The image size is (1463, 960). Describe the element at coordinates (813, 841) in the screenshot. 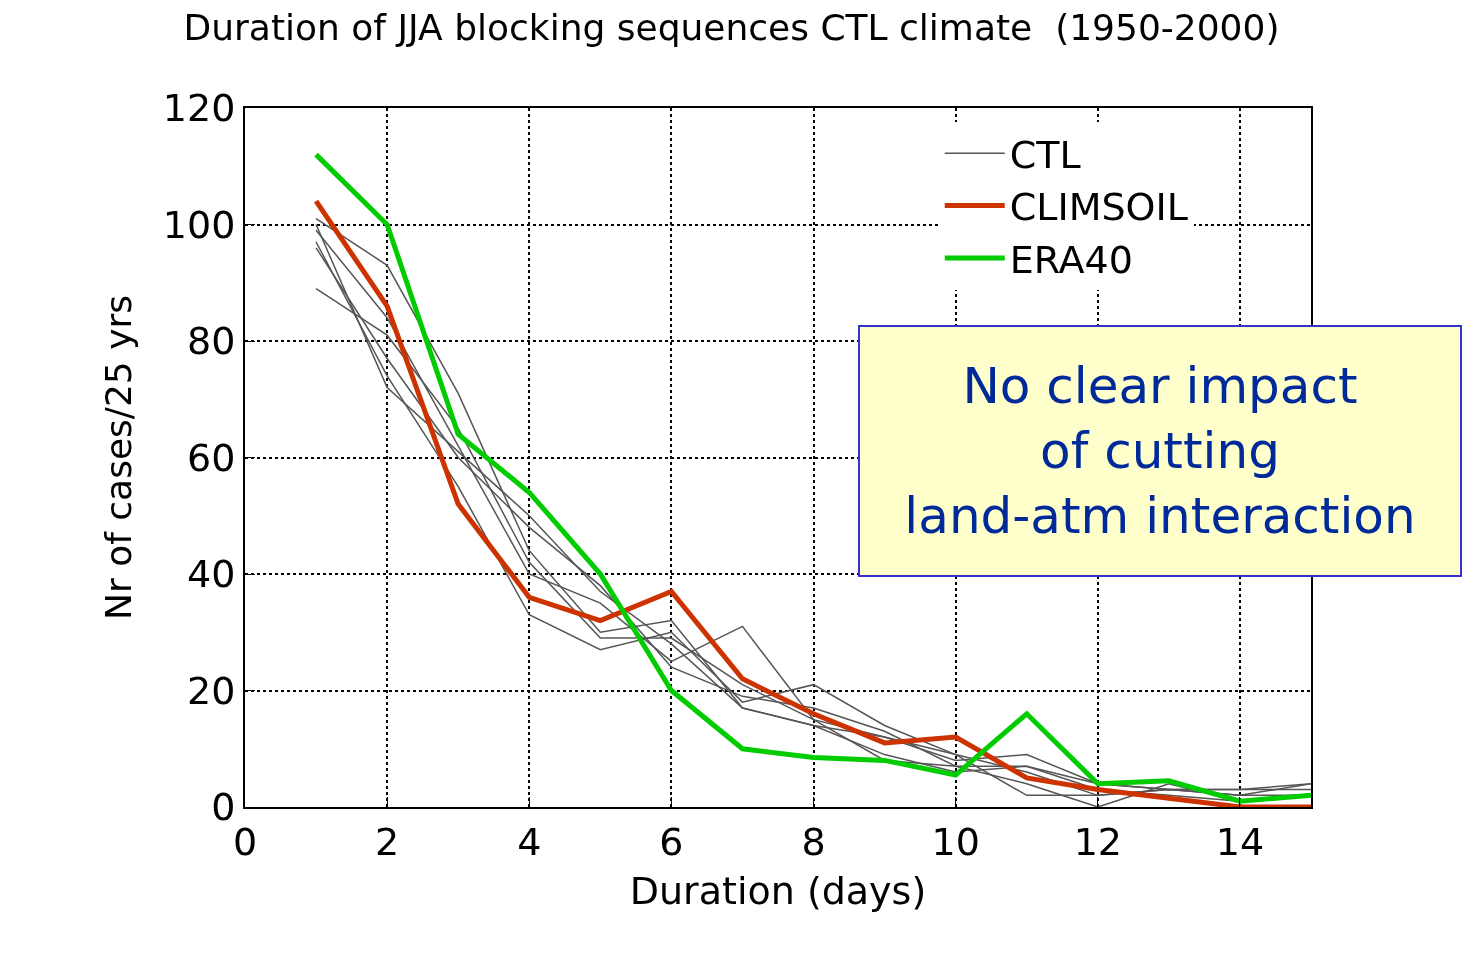

I see `x-tick-label: 8` at that location.